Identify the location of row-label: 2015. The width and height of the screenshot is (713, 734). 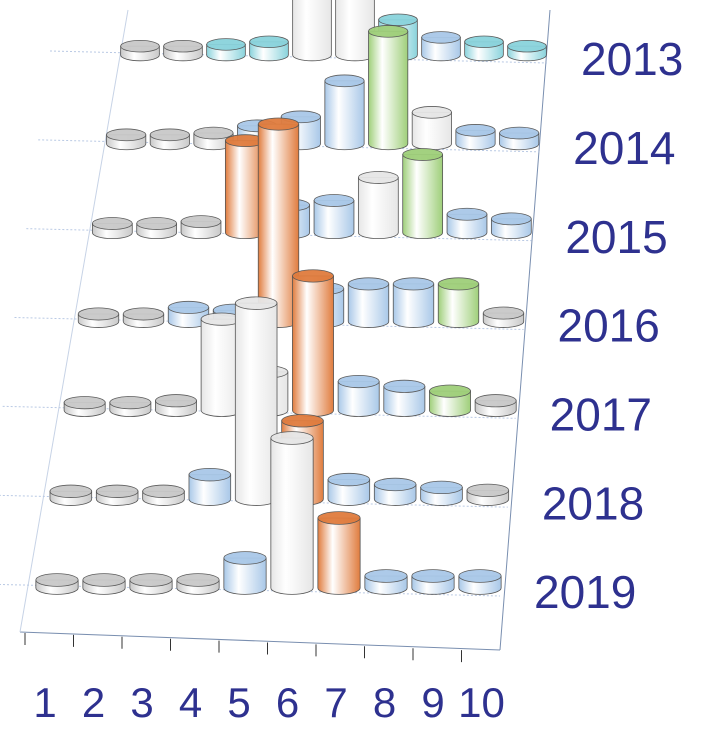
(616, 237).